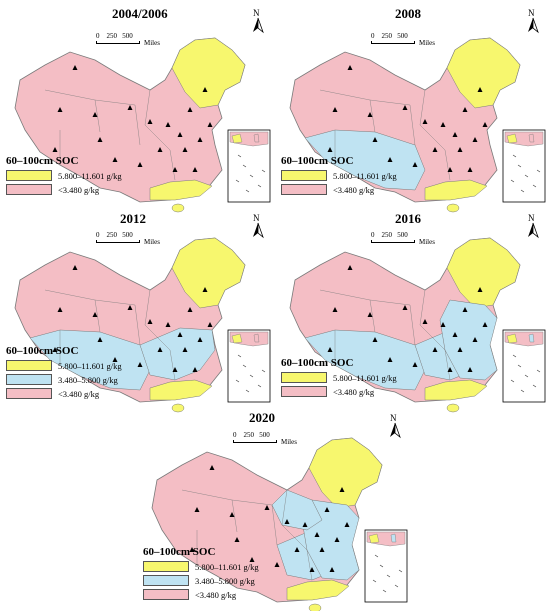 The height and width of the screenshot is (611, 550). Describe the element at coordinates (262, 417) in the screenshot. I see `panel-title: 2020` at that location.